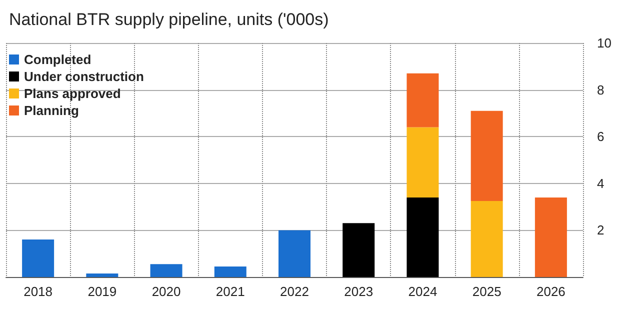  I want to click on legend-label: Plans approved, so click(72, 93).